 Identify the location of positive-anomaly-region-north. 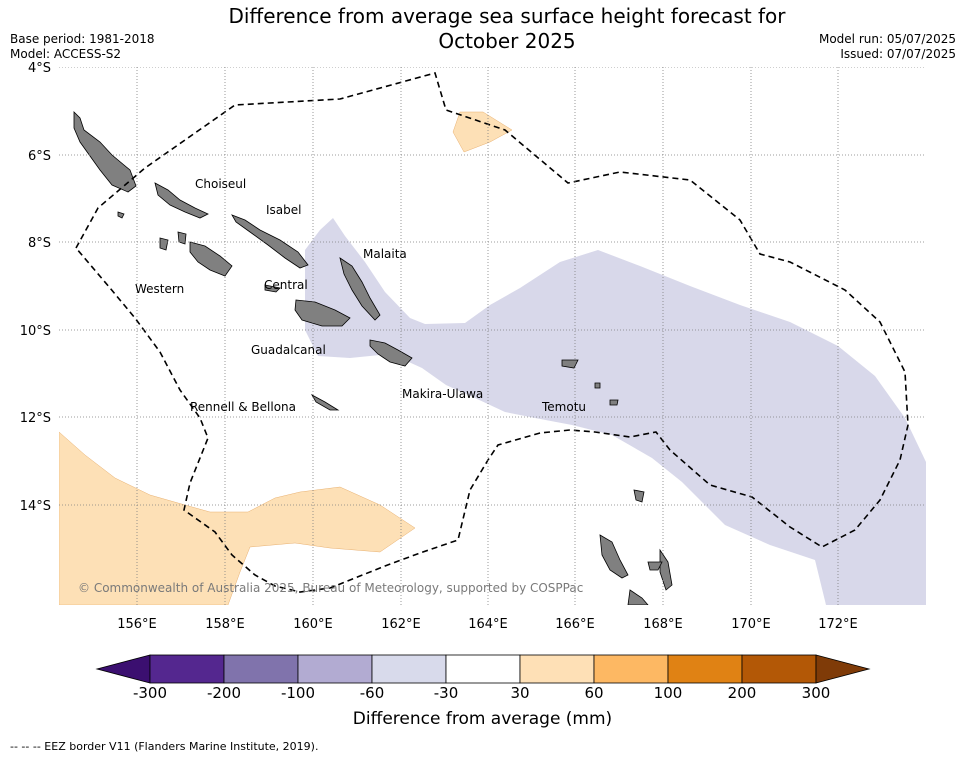
(482, 132).